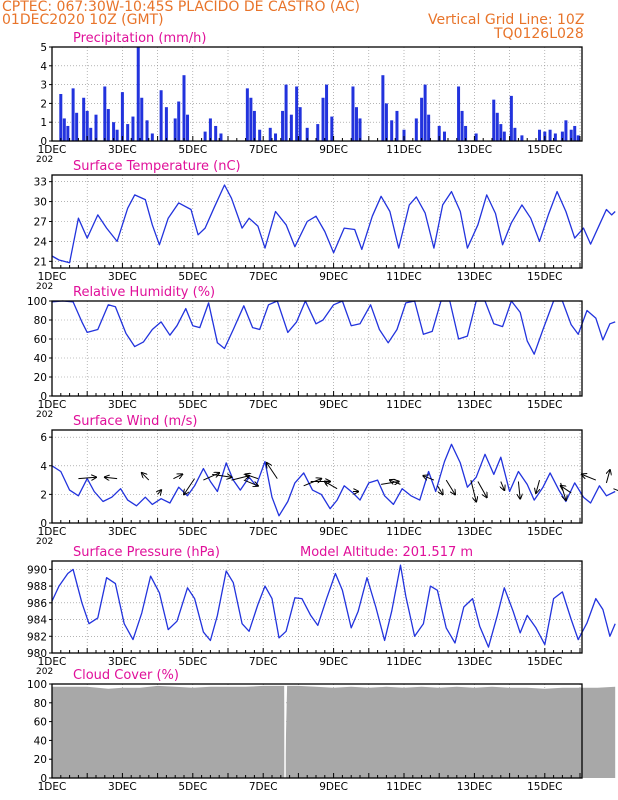 Image resolution: width=618 pixels, height=800 pixels. I want to click on y-tick-label: 100, so click(37, 685).